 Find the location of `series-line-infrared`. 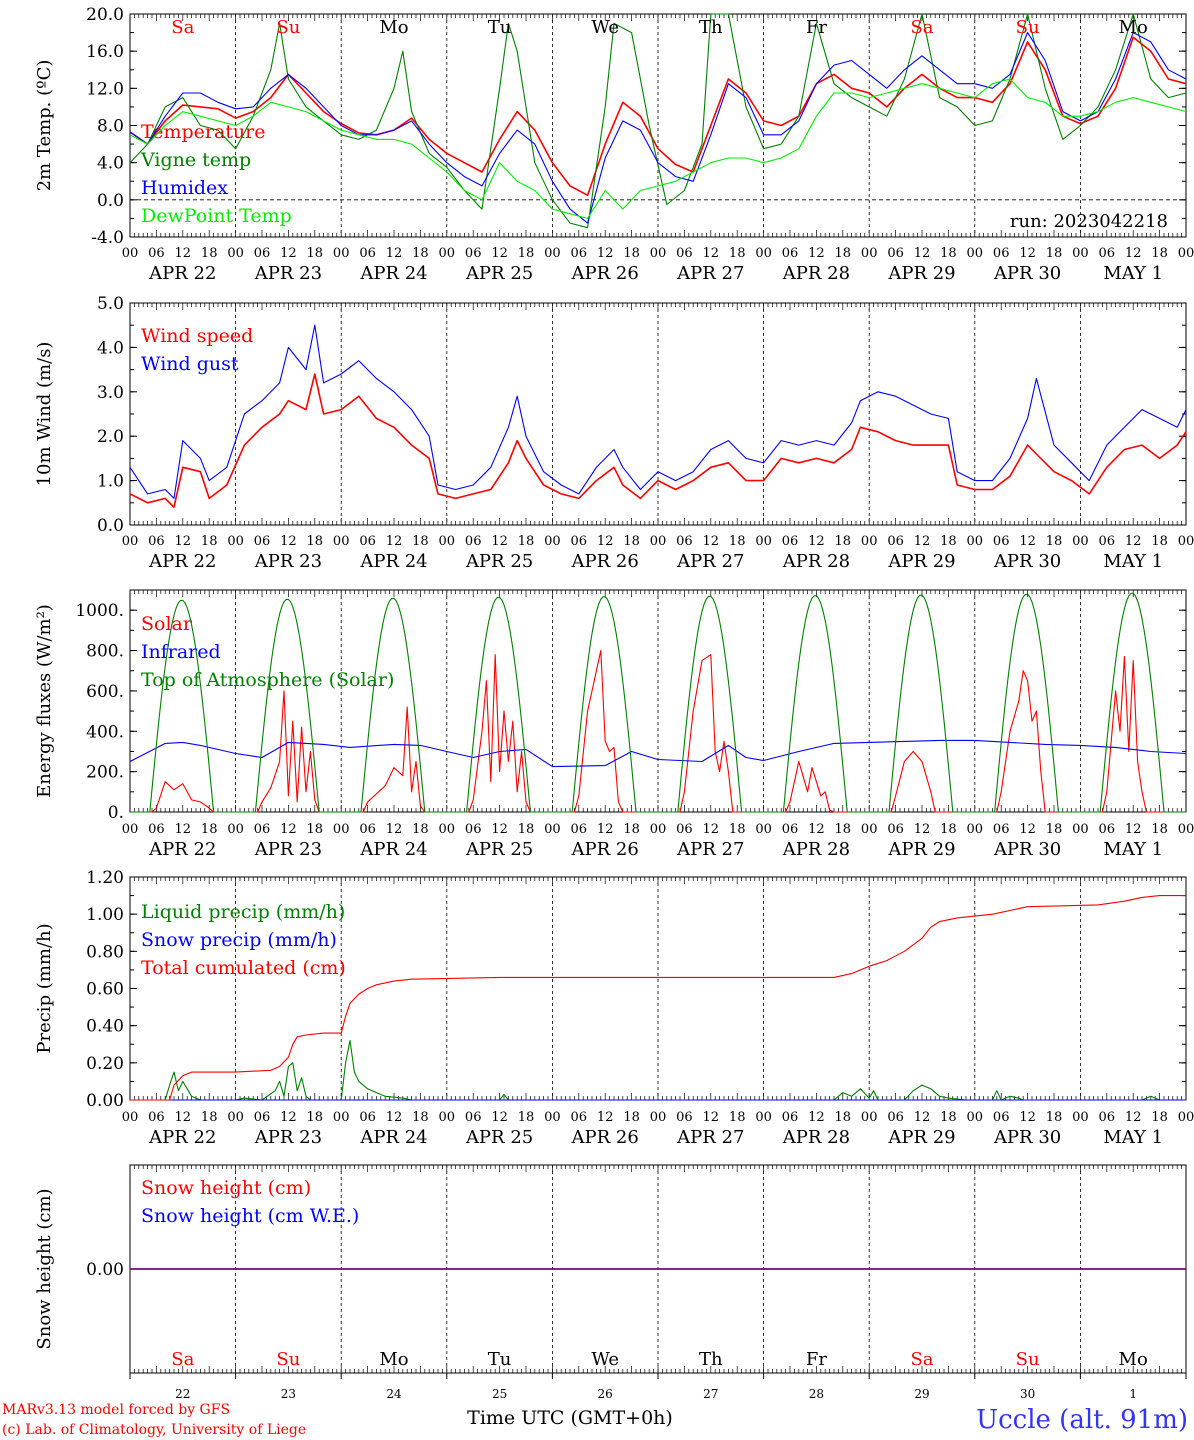

series-line-infrared is located at coordinates (658, 753).